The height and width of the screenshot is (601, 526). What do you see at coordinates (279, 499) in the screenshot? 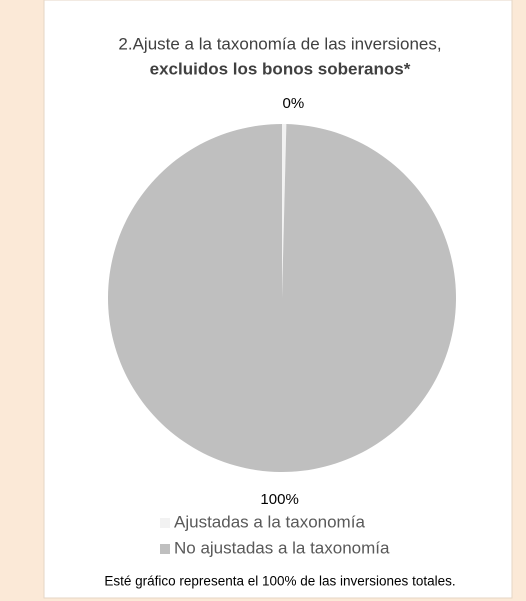
I see `data-label: 100%` at bounding box center [279, 499].